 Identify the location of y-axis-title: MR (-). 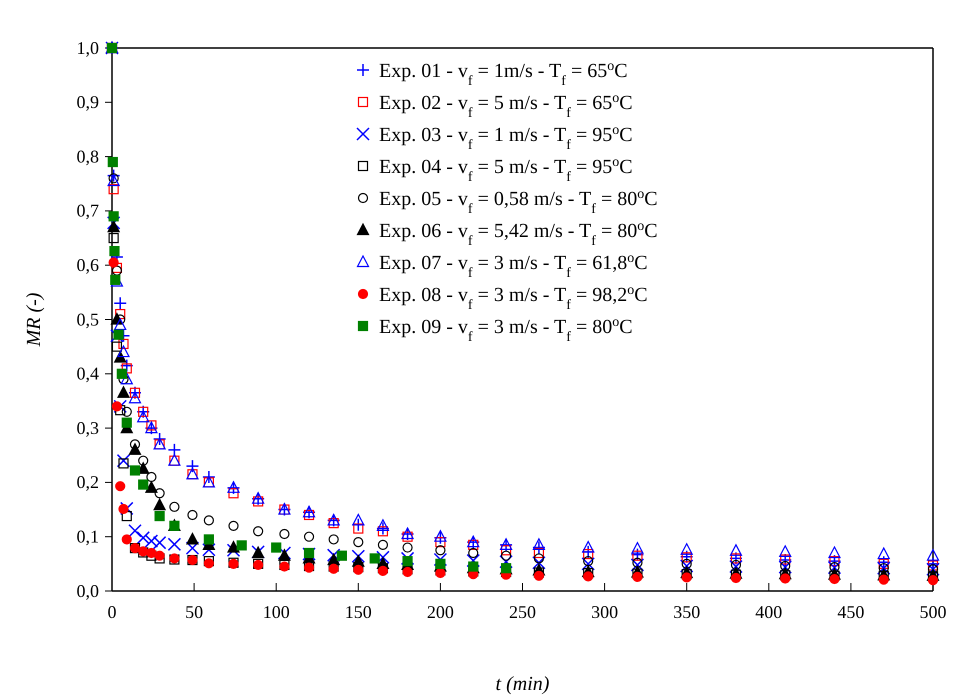
(34, 320).